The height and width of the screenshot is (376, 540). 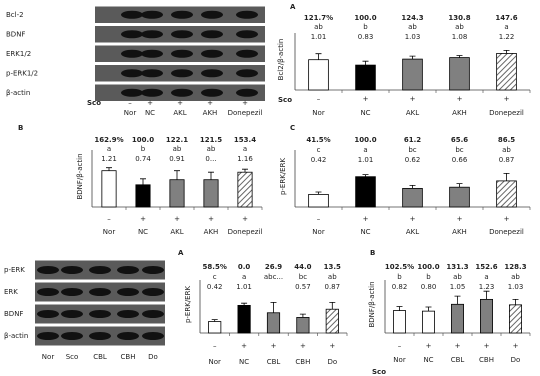 I want to click on x-tick-label: Nor, so click(x=214, y=362).